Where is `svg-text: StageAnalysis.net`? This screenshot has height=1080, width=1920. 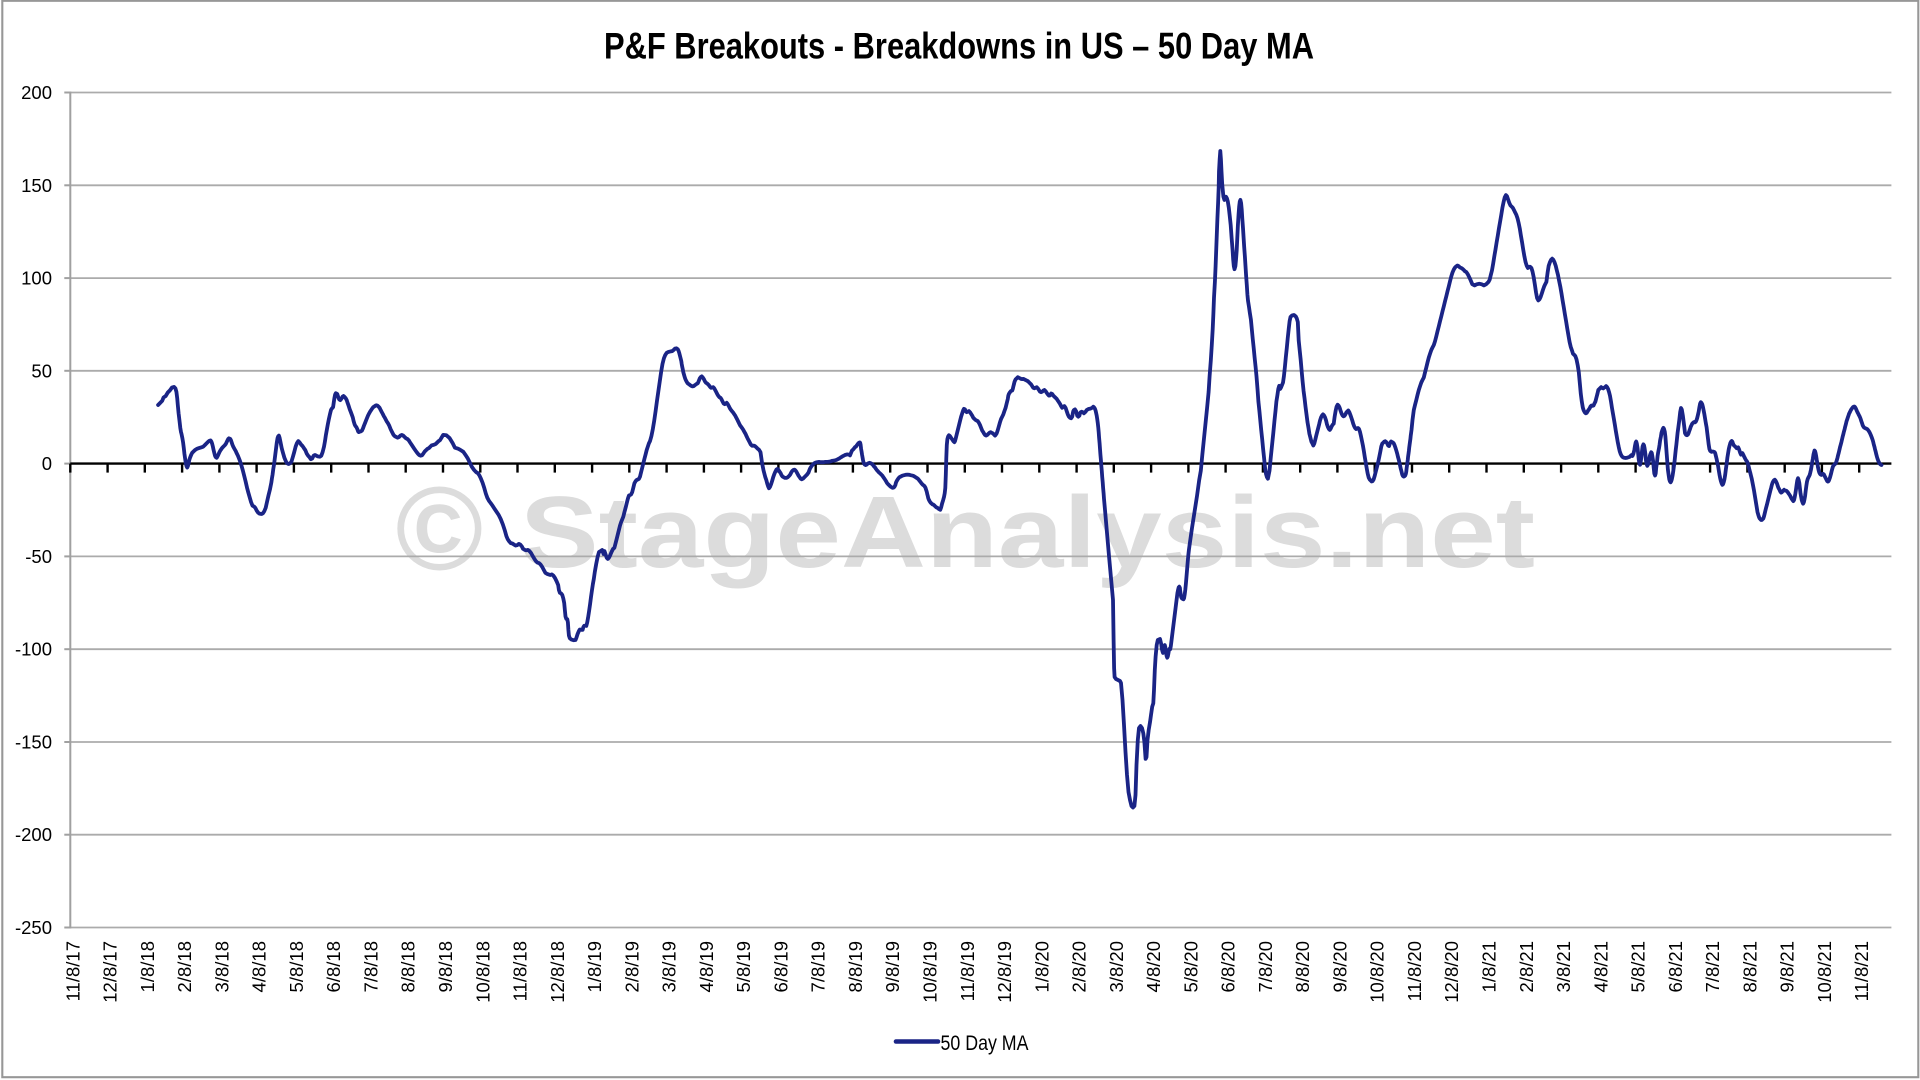 svg-text: StageAnalysis.net is located at coordinates (1027, 532).